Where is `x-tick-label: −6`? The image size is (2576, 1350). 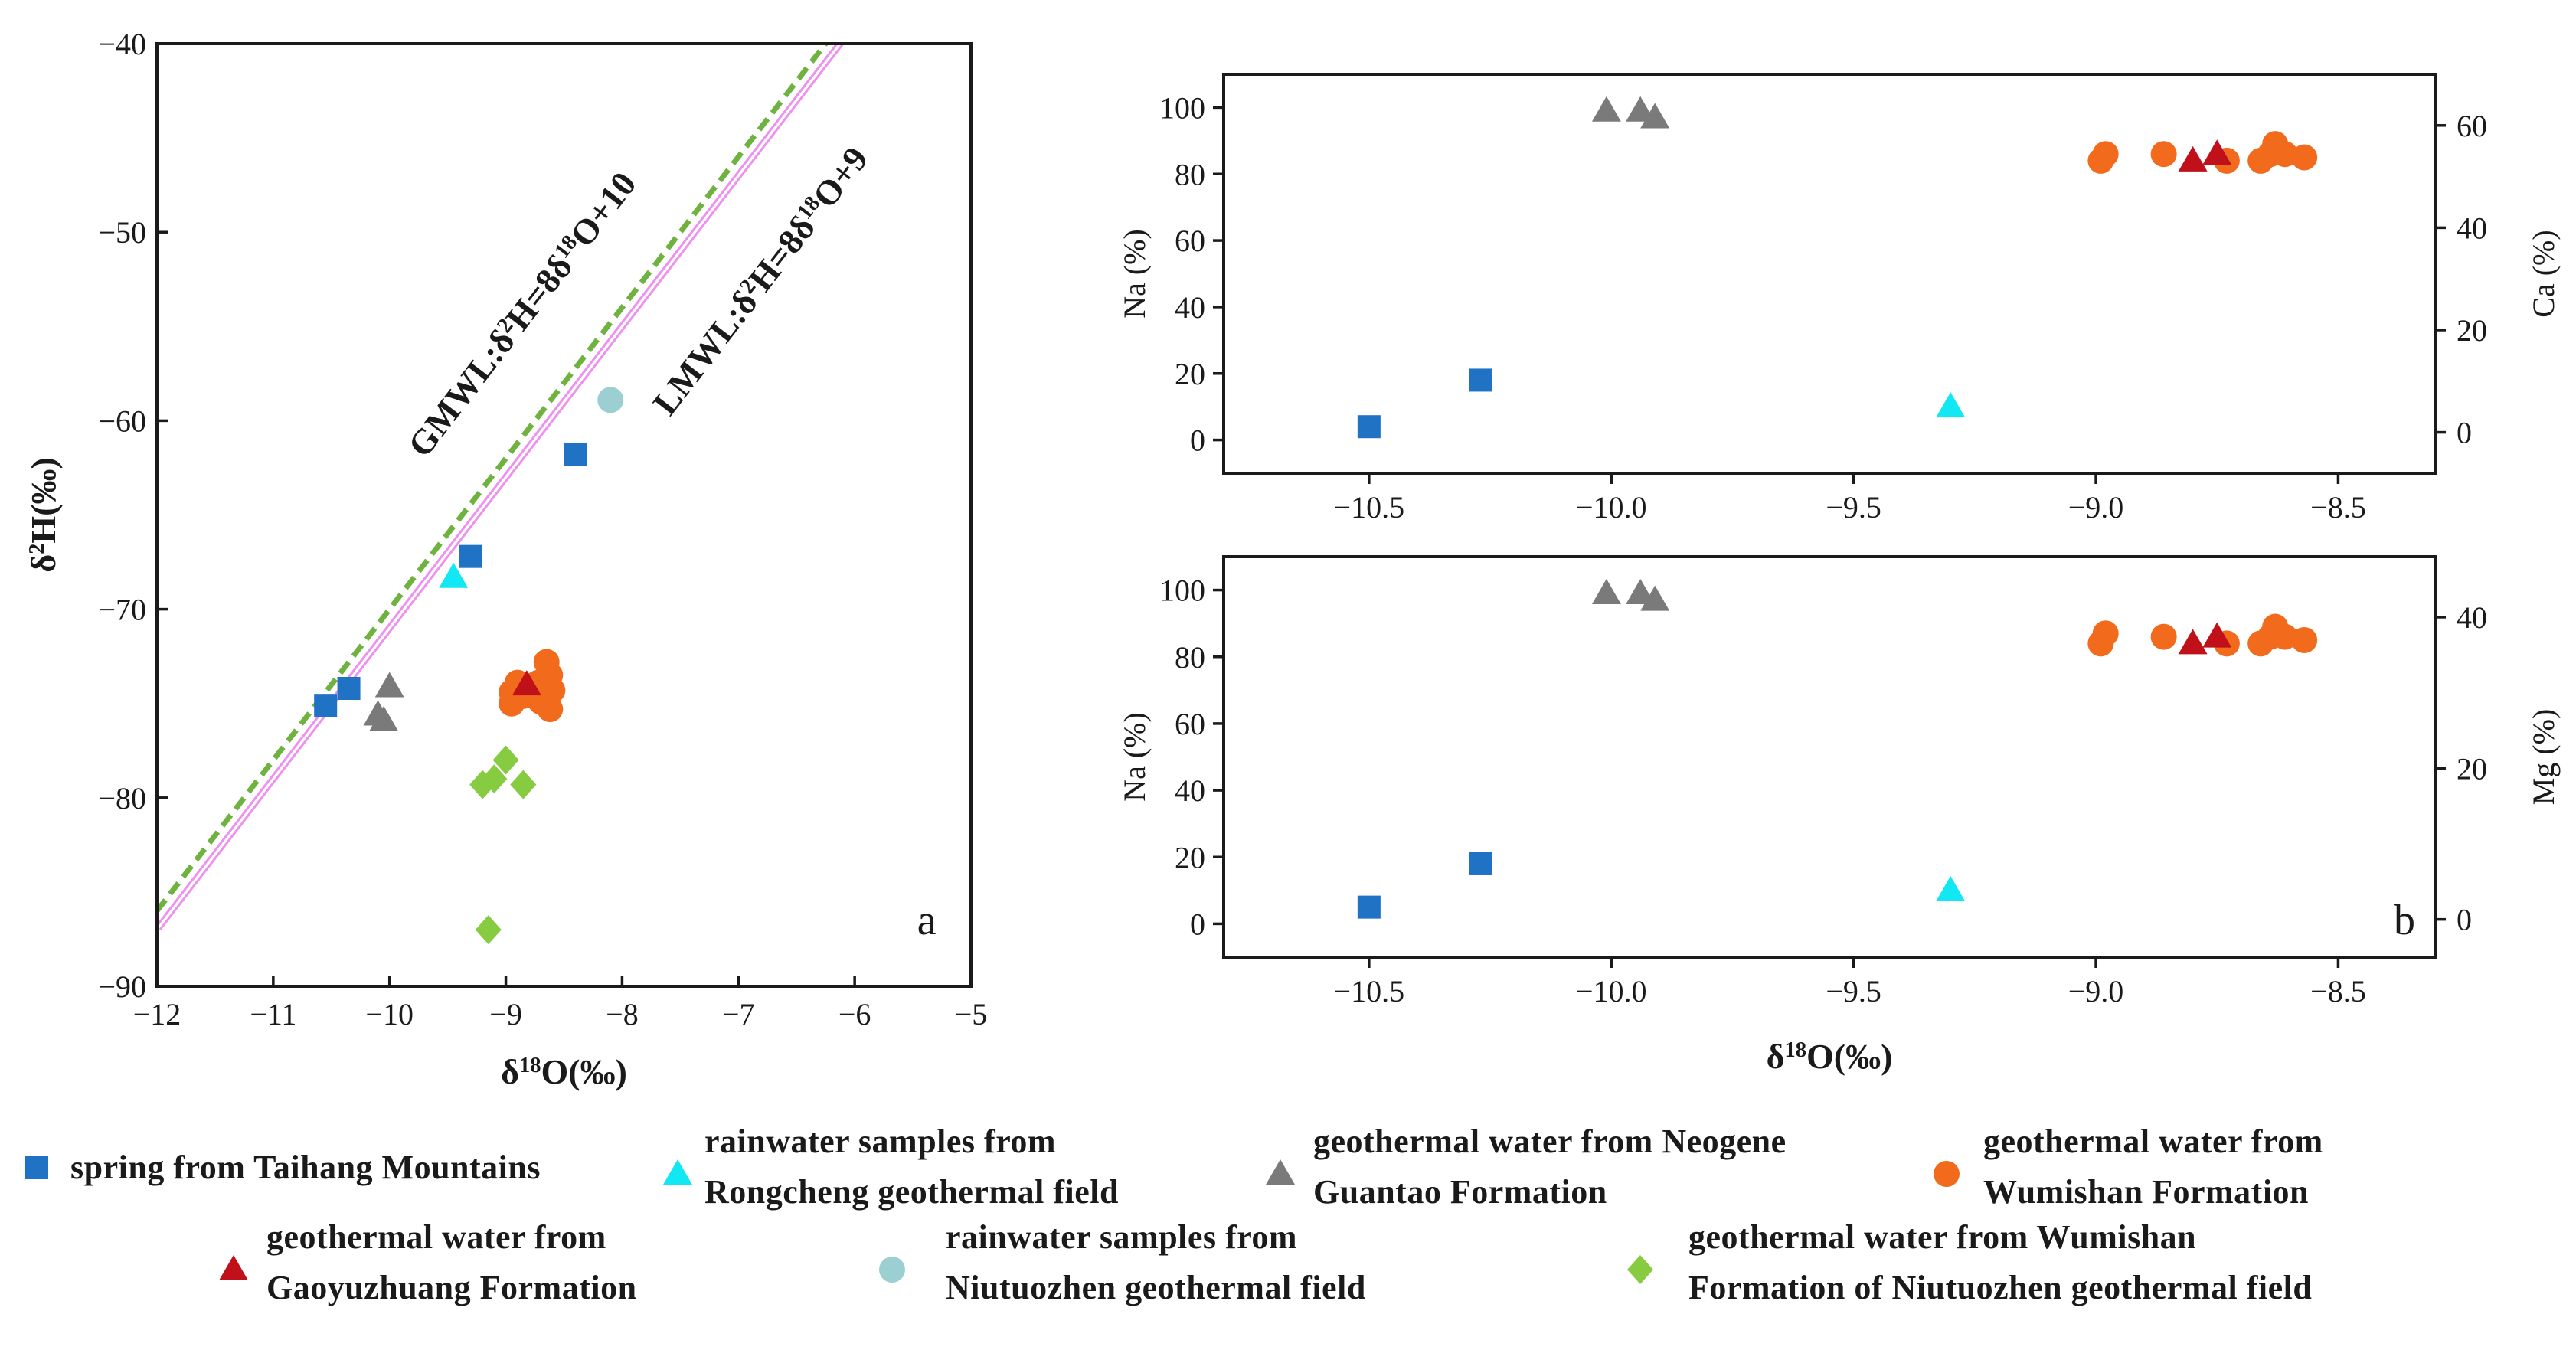 x-tick-label: −6 is located at coordinates (855, 1014).